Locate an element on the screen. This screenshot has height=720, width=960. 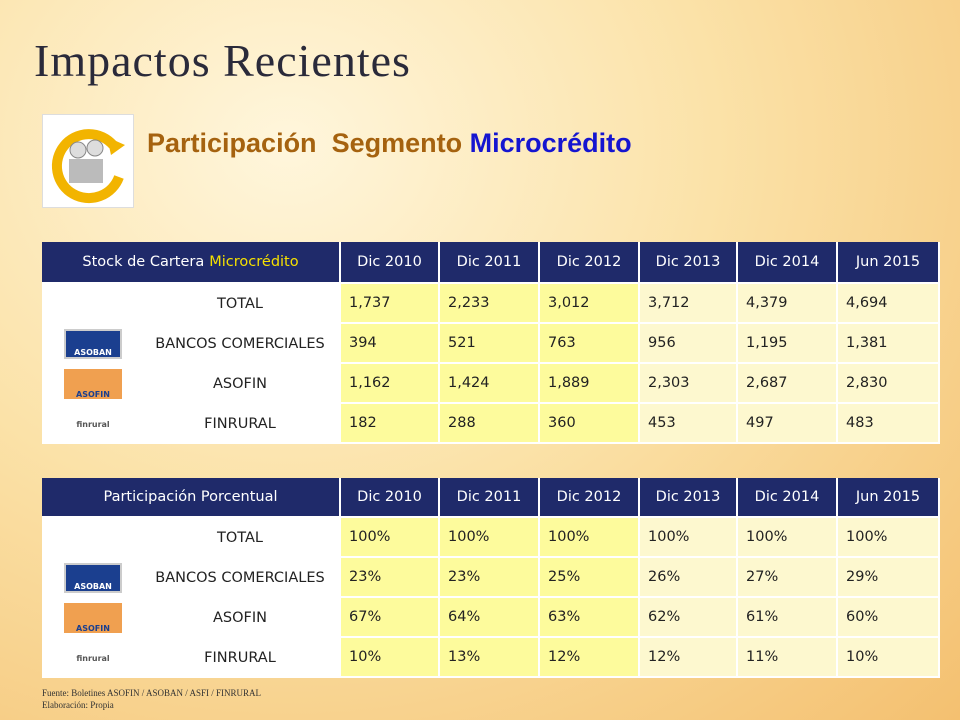
value-cell: 67% is located at coordinates (390, 618).